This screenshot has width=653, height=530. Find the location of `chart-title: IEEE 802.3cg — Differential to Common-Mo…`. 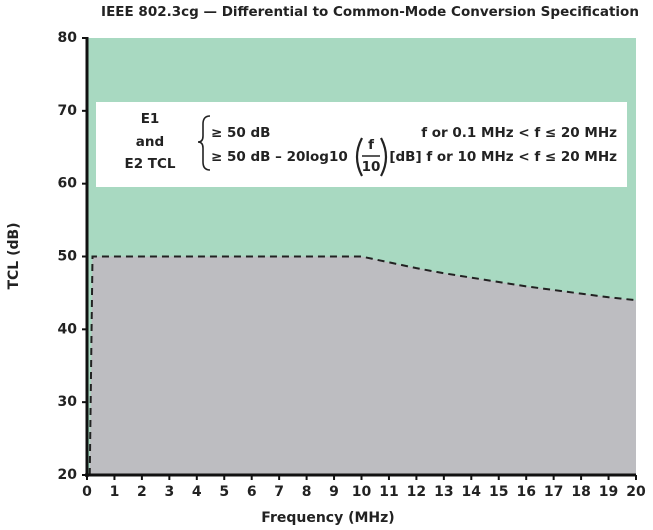

chart-title: IEEE 802.3cg — Differential to Common-Mo… is located at coordinates (370, 12).